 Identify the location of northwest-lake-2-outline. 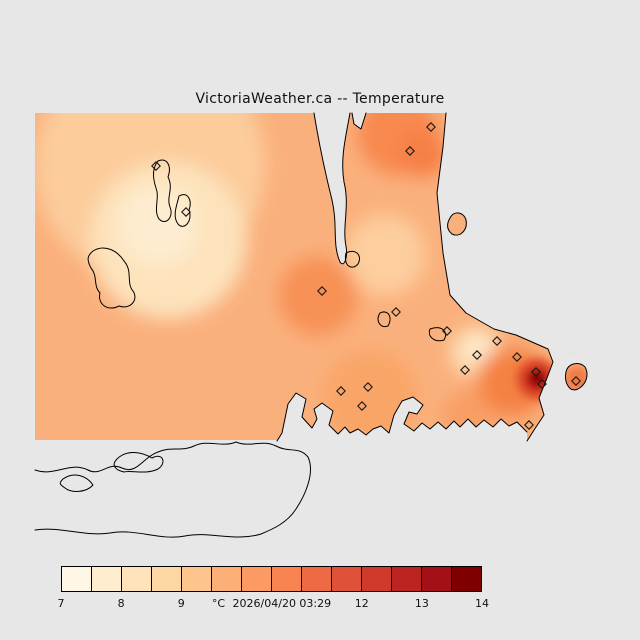
(182, 210).